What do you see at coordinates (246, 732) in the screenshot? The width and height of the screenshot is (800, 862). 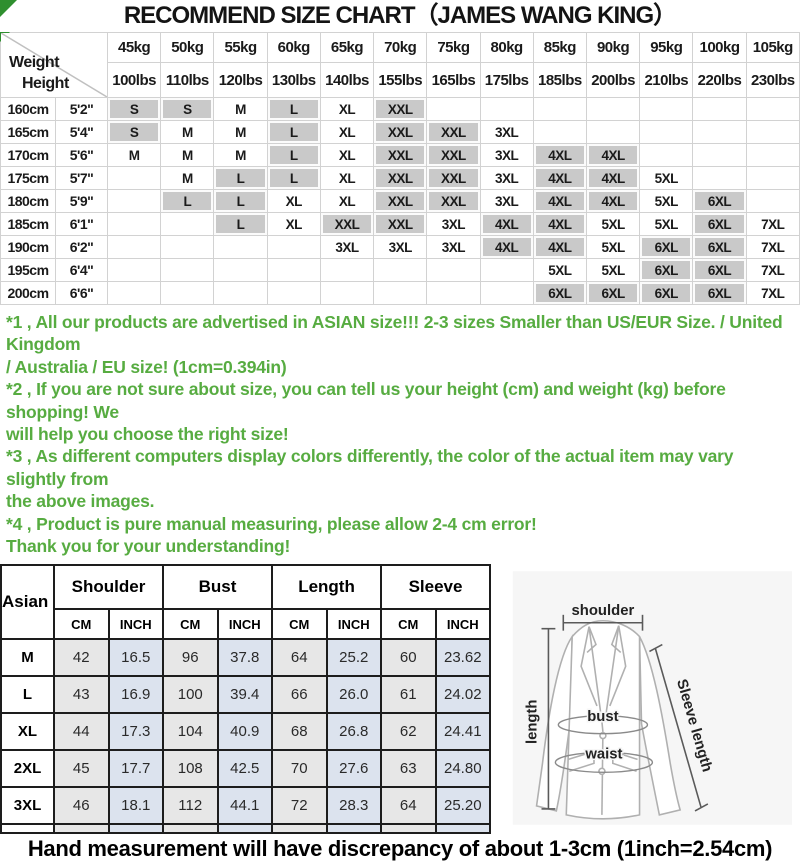 I see `measurement-row: XL 44 17.3 104 40.9 68 26.8 62 24.41` at bounding box center [246, 732].